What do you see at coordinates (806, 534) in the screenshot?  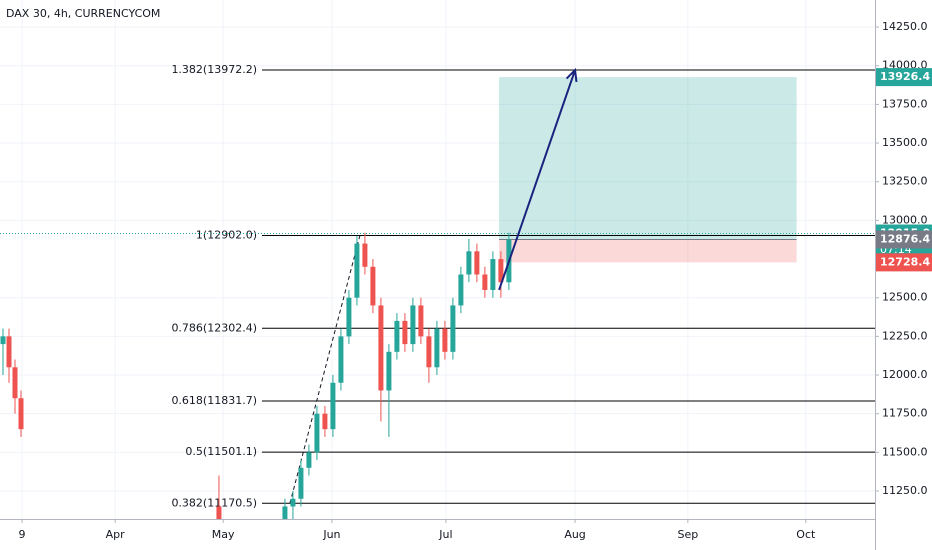 I see `x-tick-label: Oct` at bounding box center [806, 534].